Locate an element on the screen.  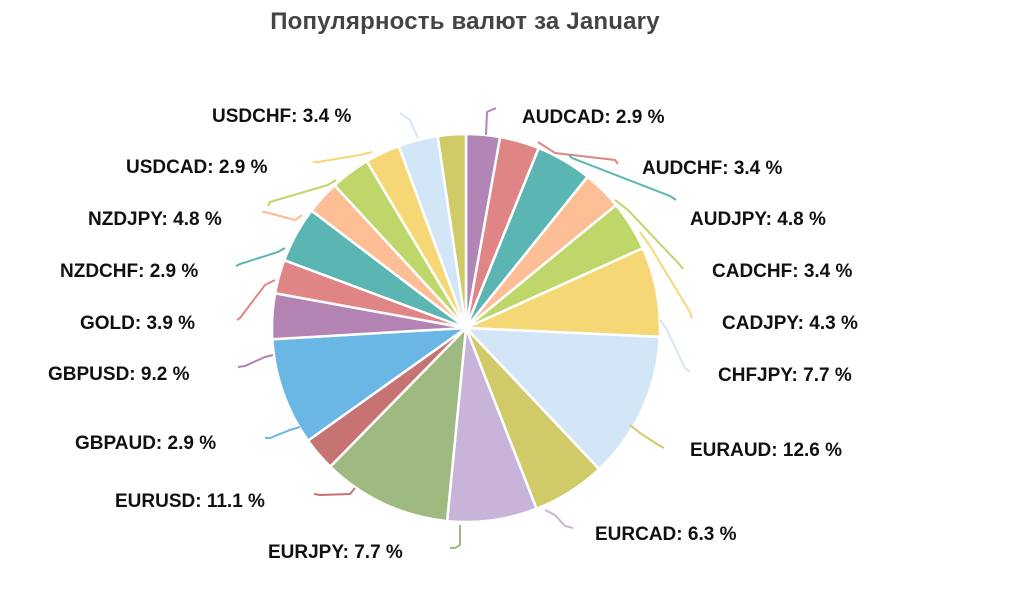
leader-line-audcad is located at coordinates (491, 121).